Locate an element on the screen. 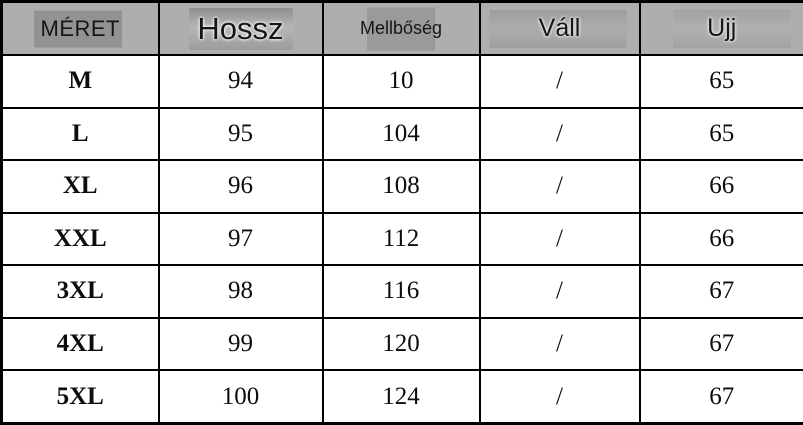  size-cell: 4XL is located at coordinates (80, 344).